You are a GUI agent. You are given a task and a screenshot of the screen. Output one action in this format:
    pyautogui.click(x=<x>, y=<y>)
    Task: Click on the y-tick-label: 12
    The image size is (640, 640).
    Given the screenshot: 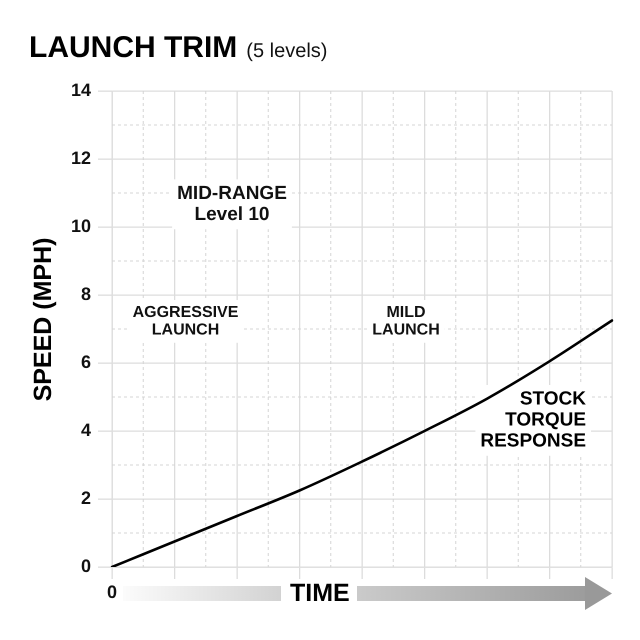 What is the action you would take?
    pyautogui.click(x=80, y=158)
    